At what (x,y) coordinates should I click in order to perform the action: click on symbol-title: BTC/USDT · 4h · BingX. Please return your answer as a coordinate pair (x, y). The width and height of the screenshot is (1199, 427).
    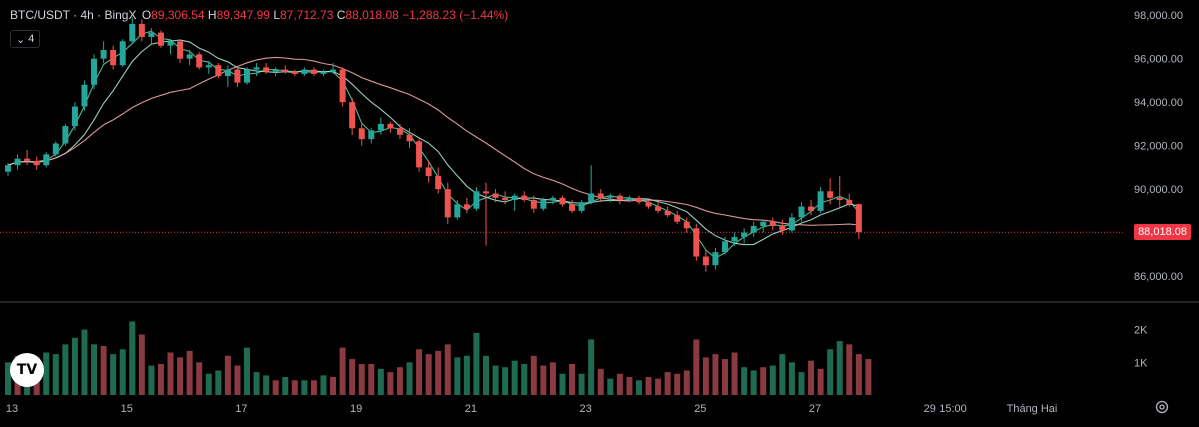
    Looking at the image, I should click on (73, 15).